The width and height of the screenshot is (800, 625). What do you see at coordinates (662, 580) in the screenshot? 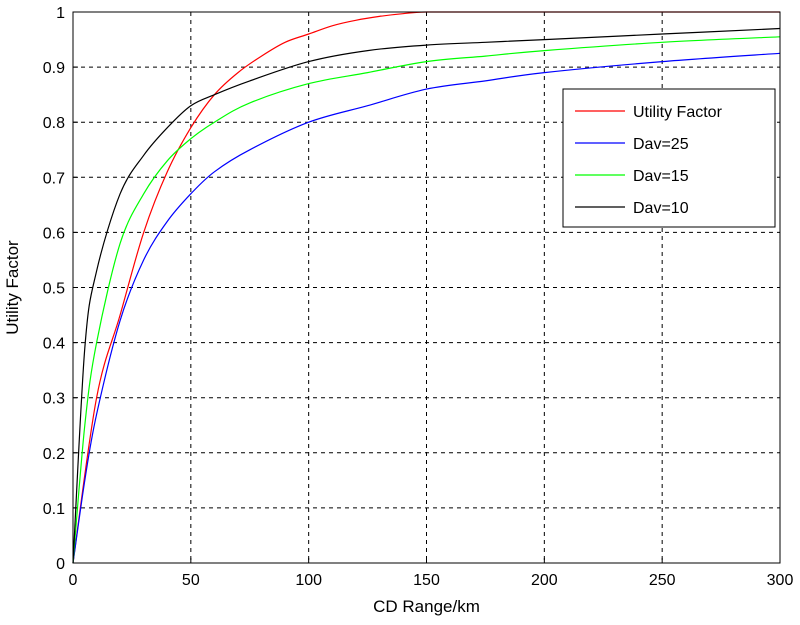
I see `x-tick-label: 250` at bounding box center [662, 580].